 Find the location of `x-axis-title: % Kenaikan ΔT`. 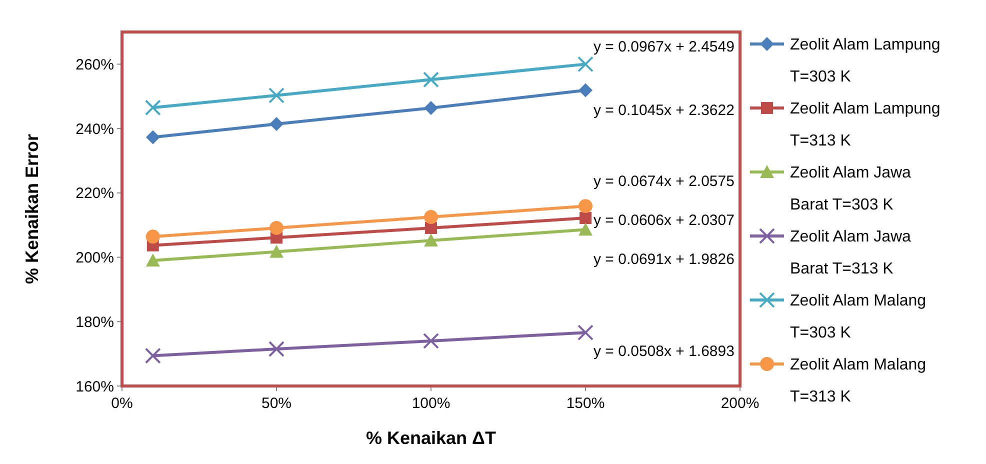

x-axis-title: % Kenaikan ΔT is located at coordinates (431, 438).